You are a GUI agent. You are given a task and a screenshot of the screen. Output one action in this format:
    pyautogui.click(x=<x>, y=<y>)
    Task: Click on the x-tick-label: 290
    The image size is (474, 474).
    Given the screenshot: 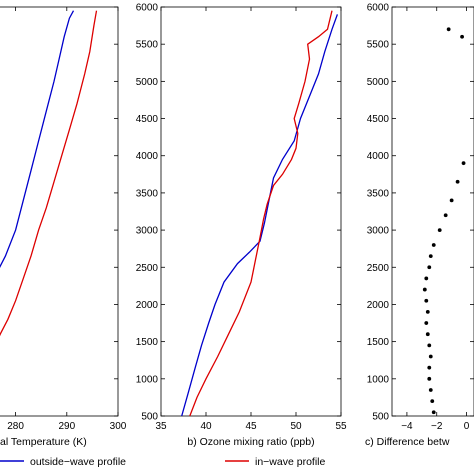 What is the action you would take?
    pyautogui.click(x=66, y=426)
    